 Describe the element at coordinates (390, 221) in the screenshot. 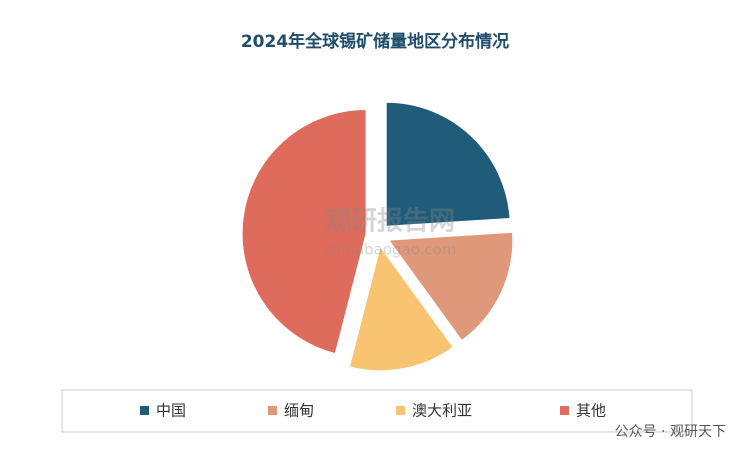

I see `watermark-name: 观研报告网` at that location.